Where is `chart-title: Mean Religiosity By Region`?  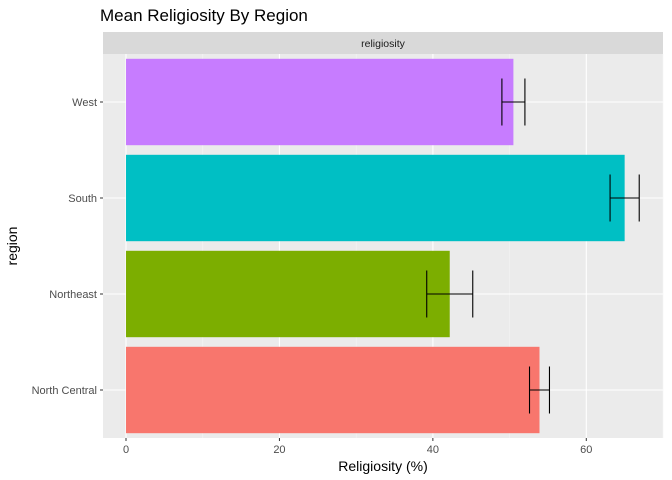 chart-title: Mean Religiosity By Region is located at coordinates (204, 15).